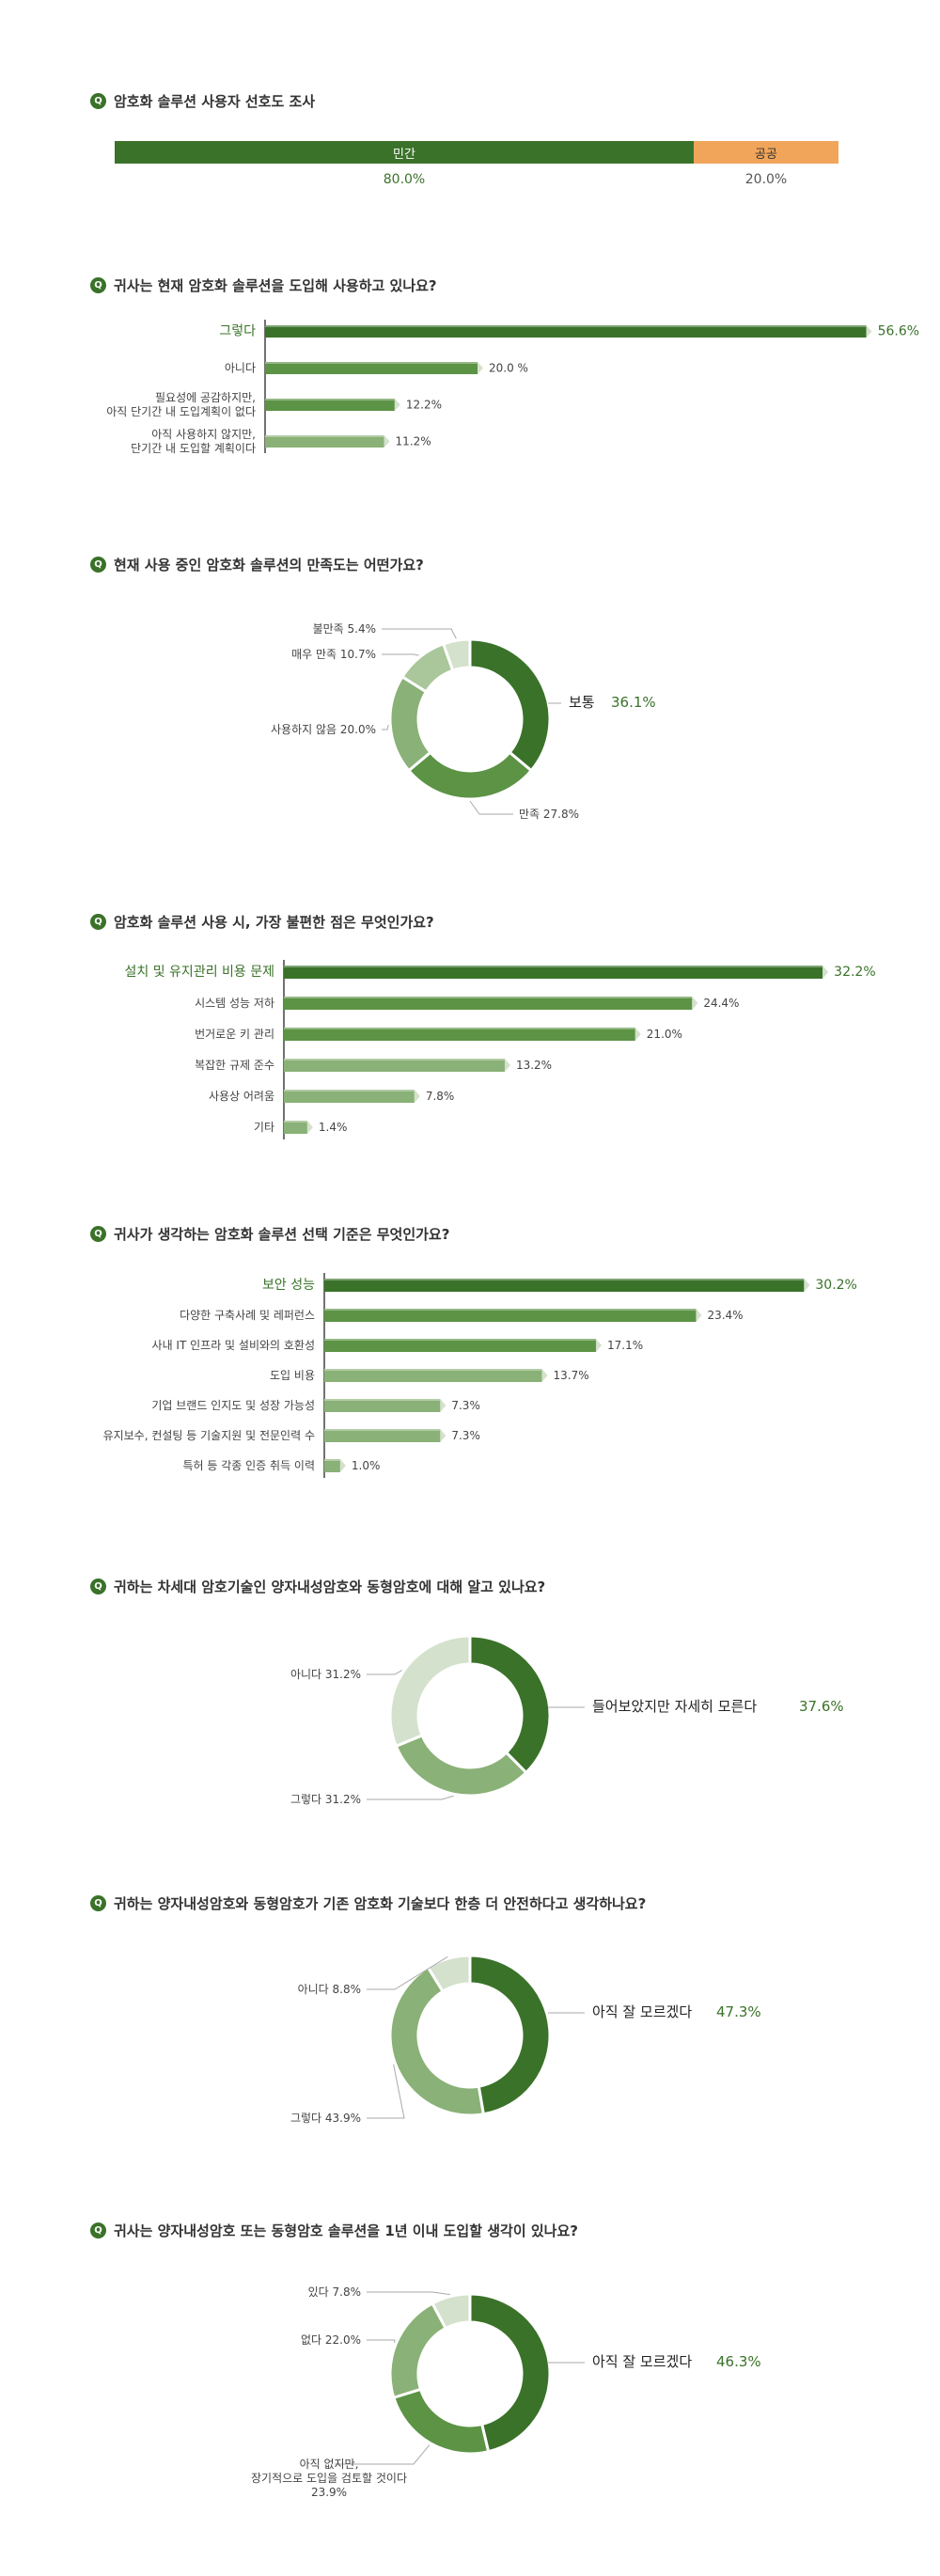  What do you see at coordinates (344, 629) in the screenshot?
I see `donut-label: 불만족 5.4%` at bounding box center [344, 629].